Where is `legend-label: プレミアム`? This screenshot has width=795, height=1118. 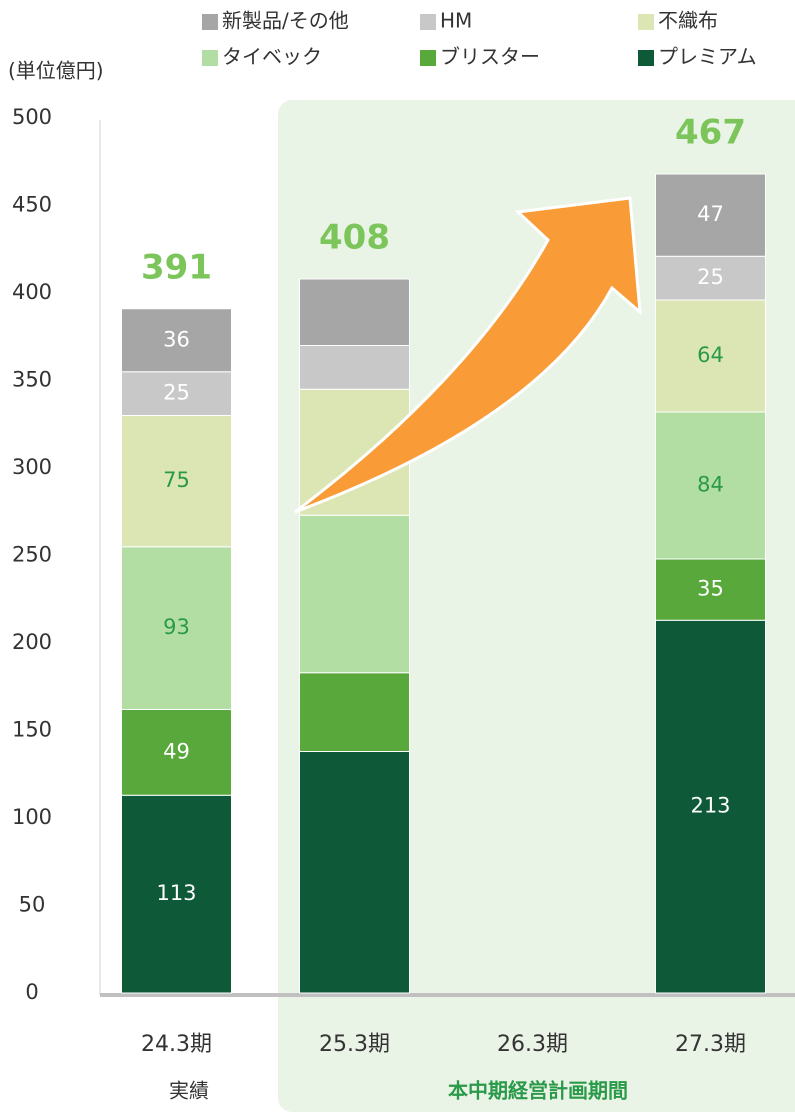 legend-label: プレミアム is located at coordinates (707, 57).